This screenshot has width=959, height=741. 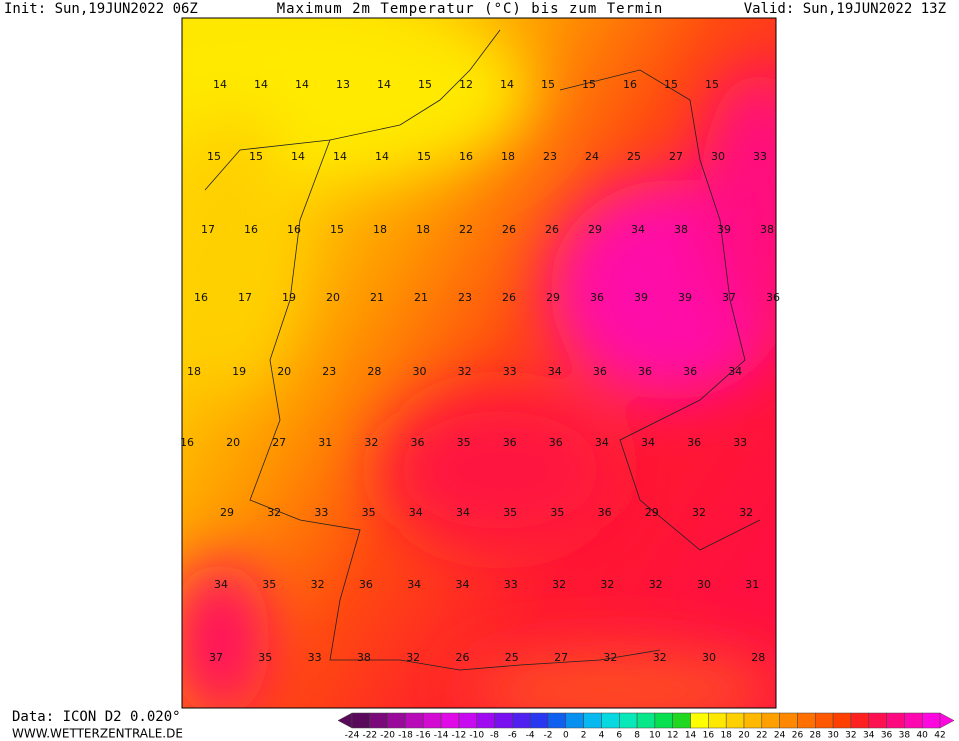 I want to click on colorbar-label: 4, so click(x=602, y=736).